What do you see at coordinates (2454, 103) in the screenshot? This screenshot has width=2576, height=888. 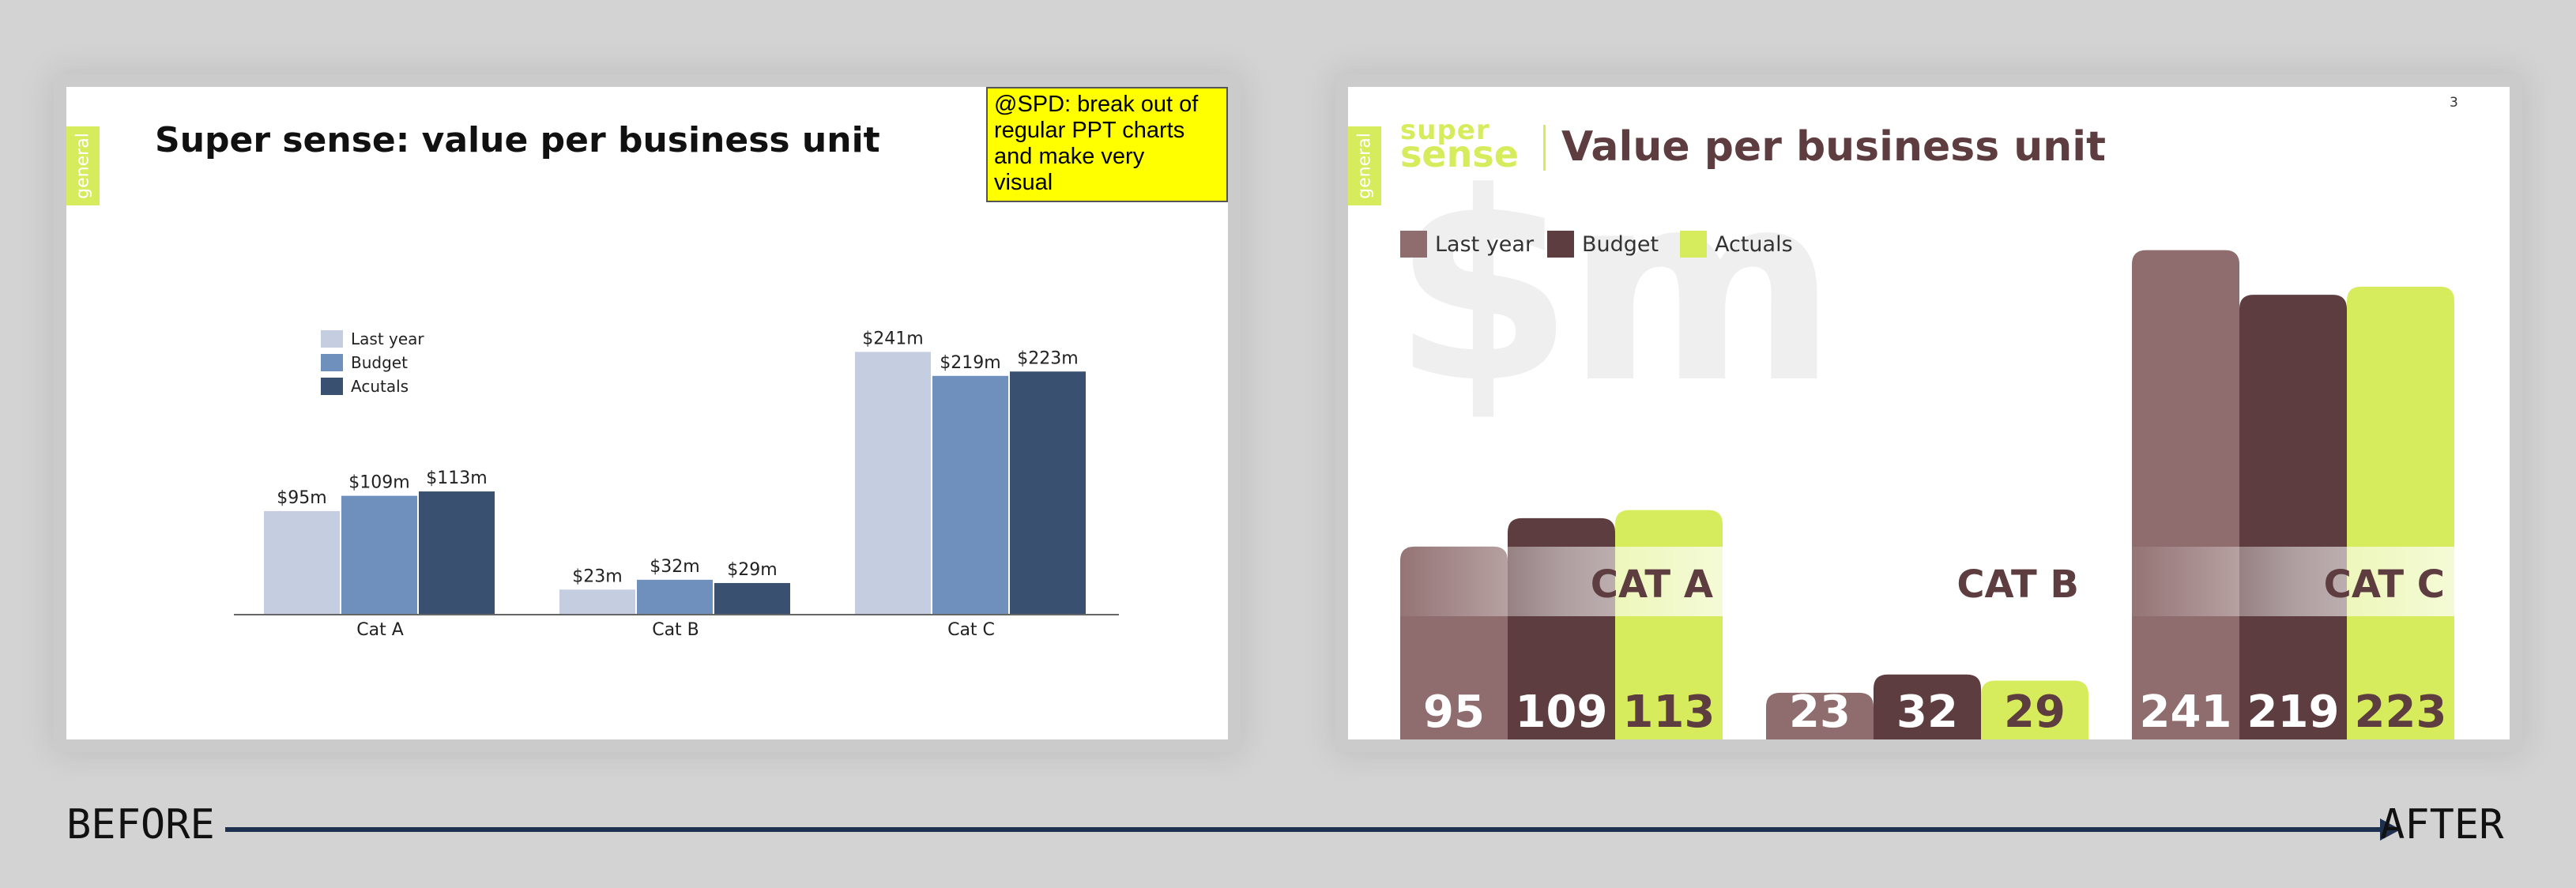 I see `page-number: 3` at bounding box center [2454, 103].